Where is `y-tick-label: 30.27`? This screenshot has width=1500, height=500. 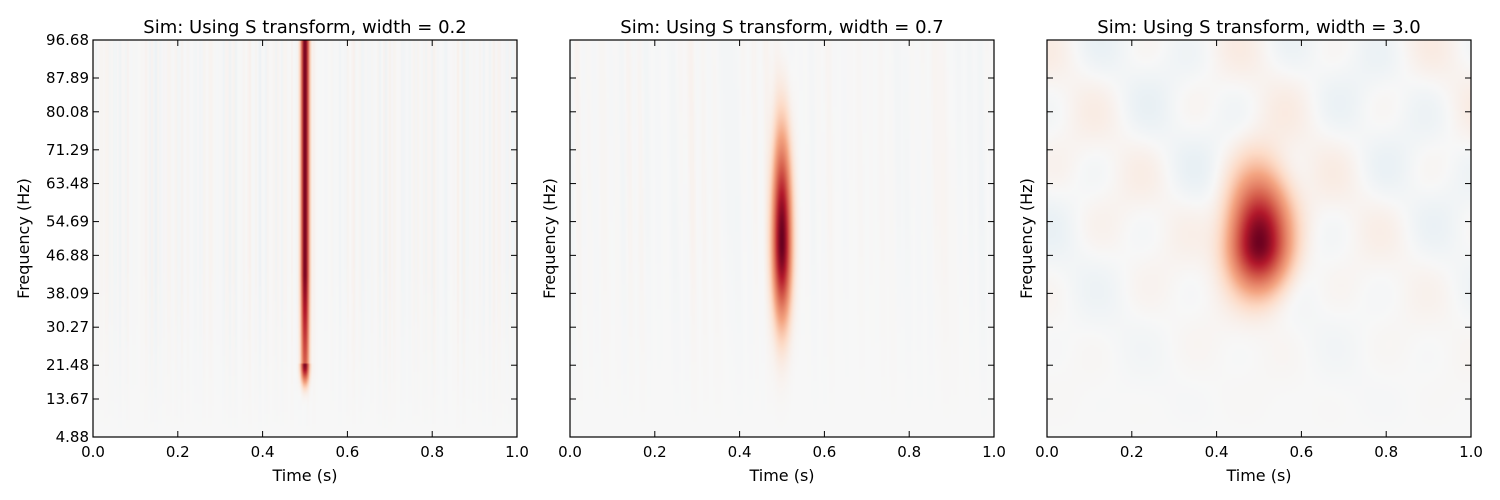 y-tick-label: 30.27 is located at coordinates (67, 327).